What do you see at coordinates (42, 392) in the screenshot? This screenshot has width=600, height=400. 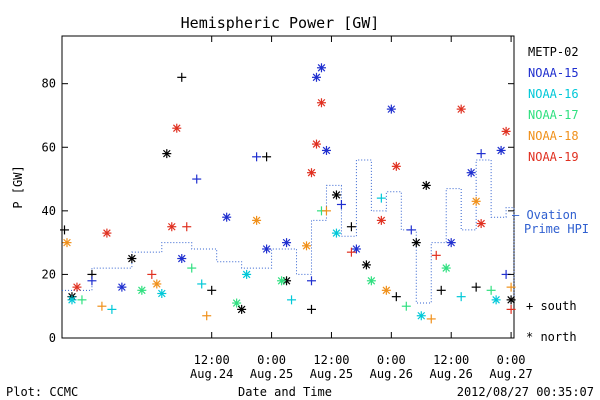 I see `footer-plot-source: Plot: CCMC` at bounding box center [42, 392].